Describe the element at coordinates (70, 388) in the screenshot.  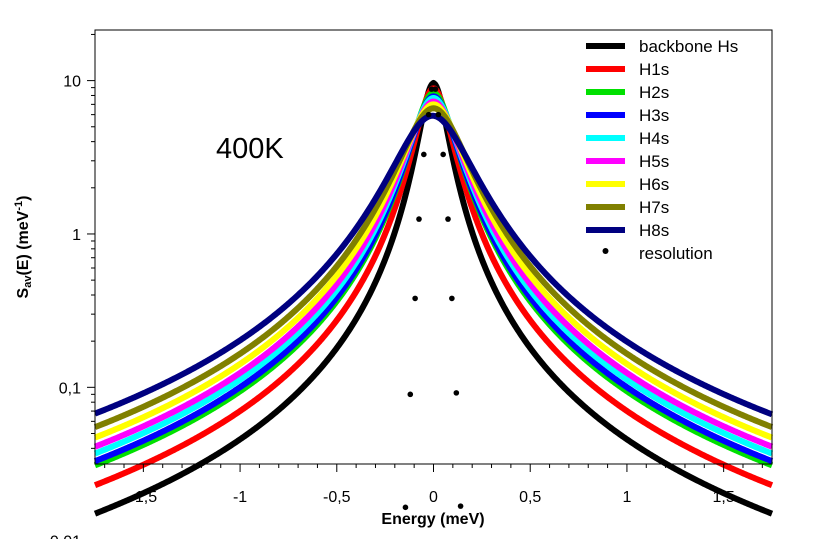
I see `y-tick-label-2: 0,1` at that location.